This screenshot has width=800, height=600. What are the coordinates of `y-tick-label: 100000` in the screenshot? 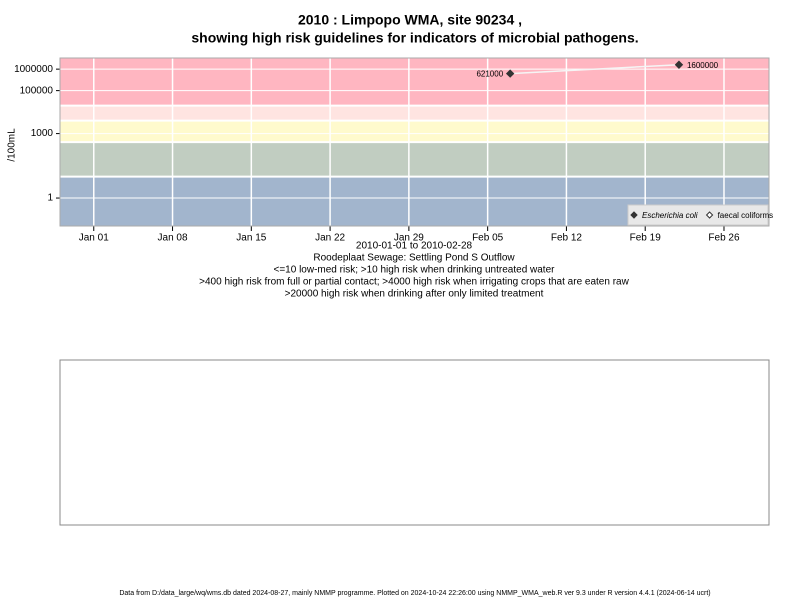 It's located at (37, 90).